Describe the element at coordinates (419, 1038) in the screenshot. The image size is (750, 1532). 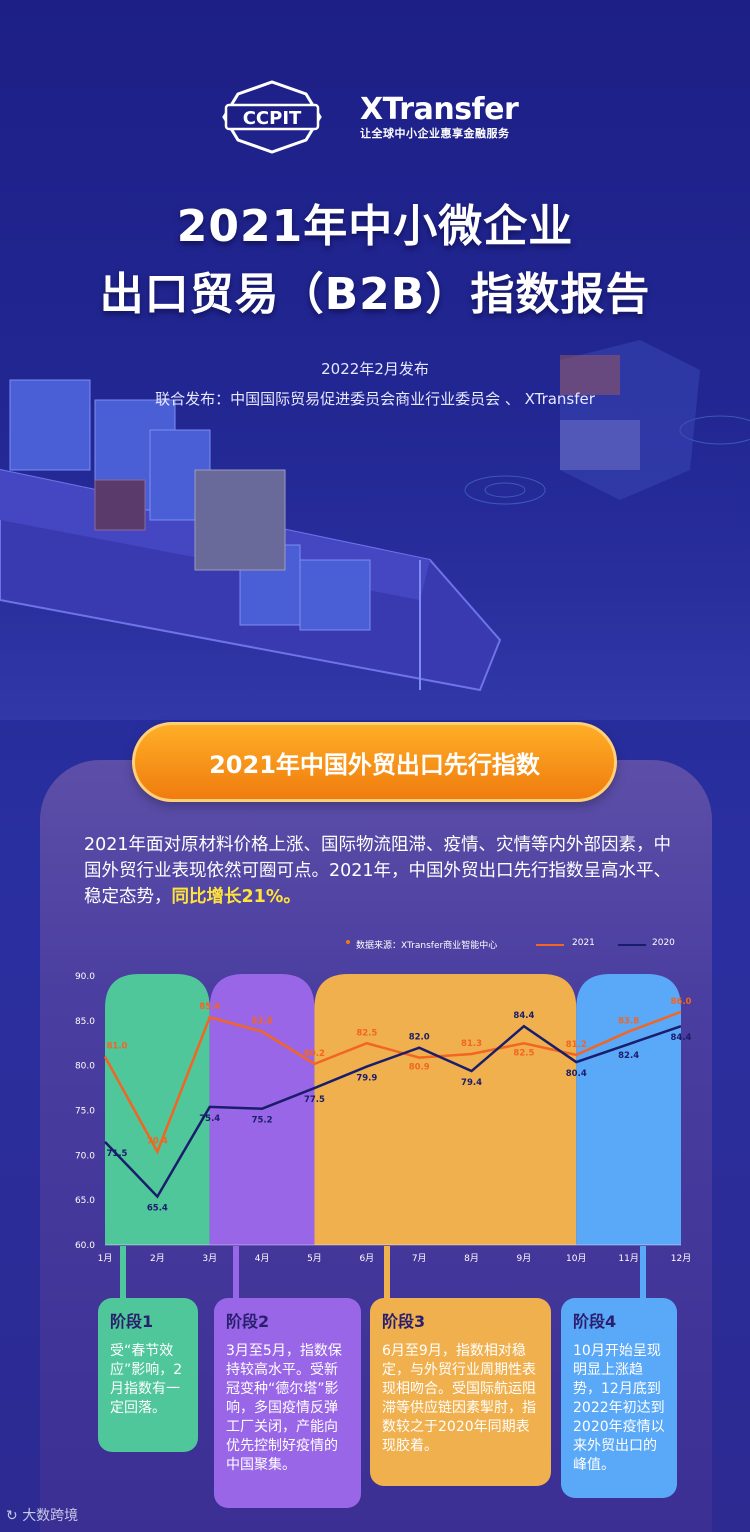
I see `data-label-2020: 82.0` at that location.